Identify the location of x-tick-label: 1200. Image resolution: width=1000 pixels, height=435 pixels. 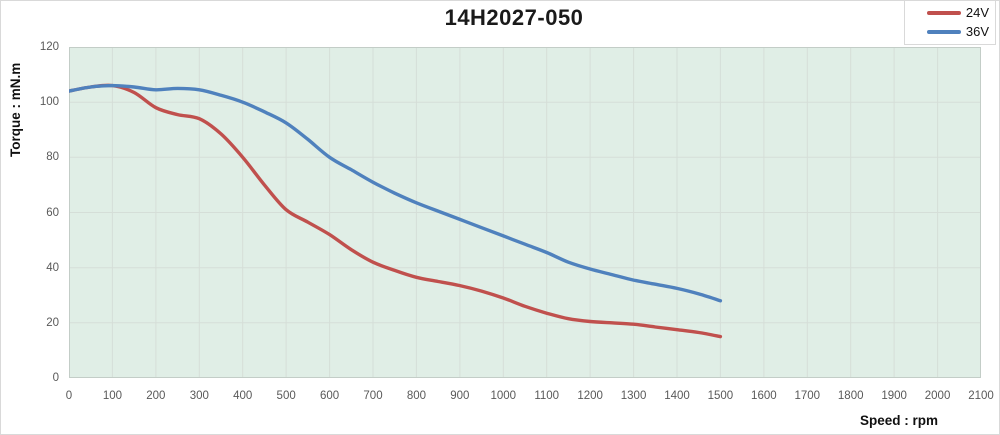
(590, 396).